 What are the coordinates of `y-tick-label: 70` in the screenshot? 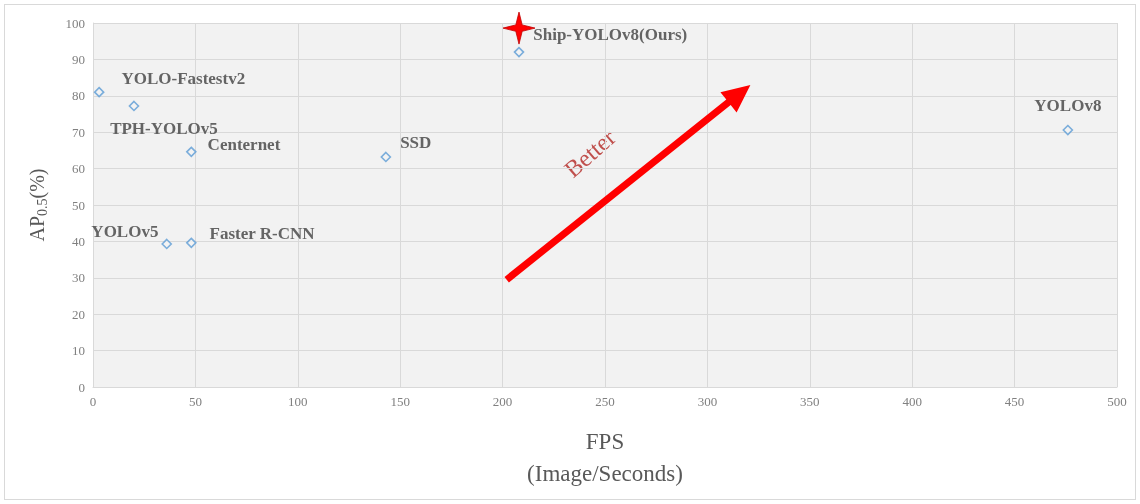 It's located at (78, 132).